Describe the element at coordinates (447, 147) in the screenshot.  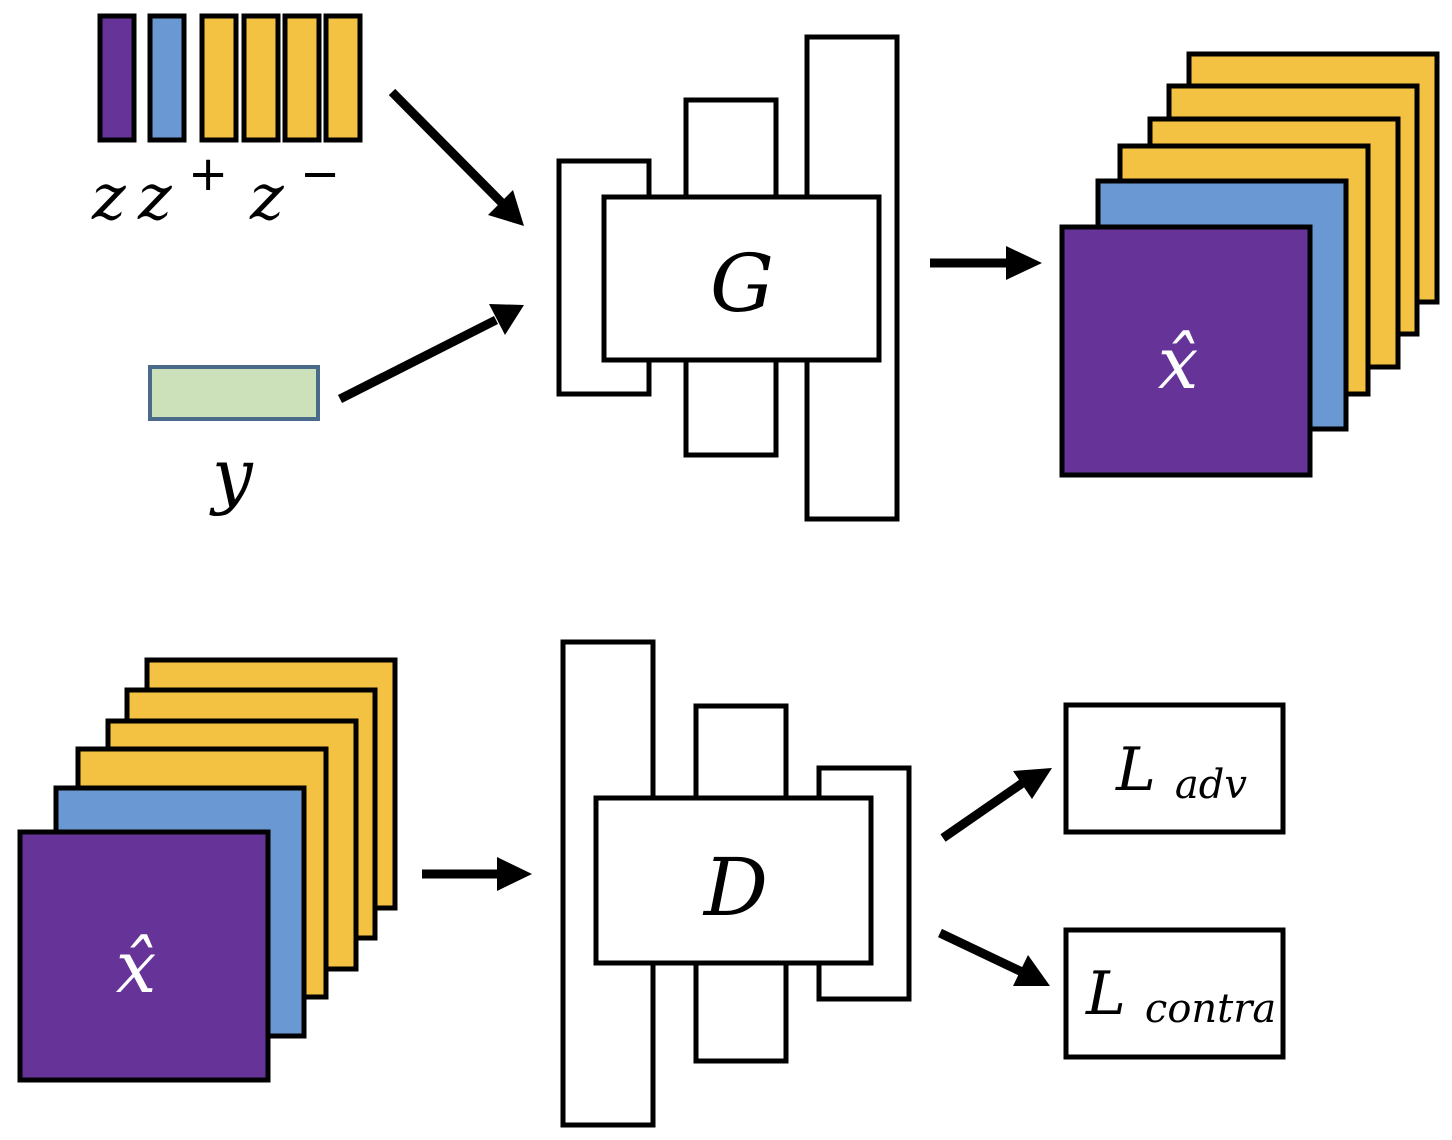
I see `arrow-latent-to-g` at that location.